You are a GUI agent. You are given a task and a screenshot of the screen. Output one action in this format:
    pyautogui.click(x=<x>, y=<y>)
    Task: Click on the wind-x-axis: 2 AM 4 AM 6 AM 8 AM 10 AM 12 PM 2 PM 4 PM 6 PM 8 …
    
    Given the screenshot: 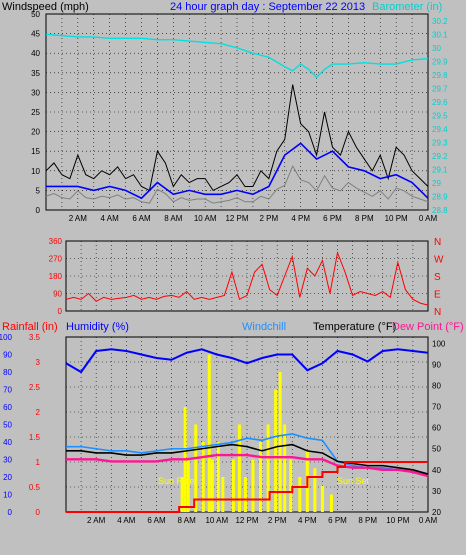 What is the action you would take?
    pyautogui.click(x=253, y=218)
    